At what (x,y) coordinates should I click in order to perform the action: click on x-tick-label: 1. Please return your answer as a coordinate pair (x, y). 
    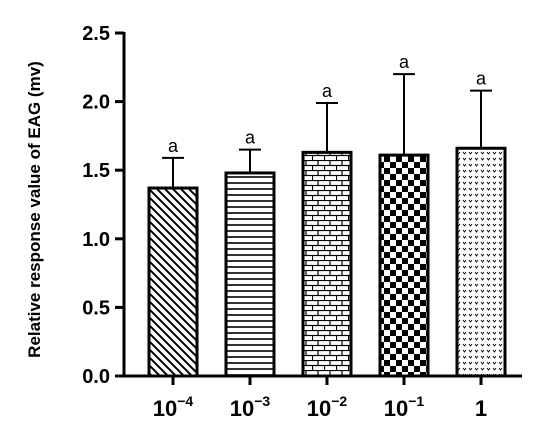
    Looking at the image, I should click on (481, 408).